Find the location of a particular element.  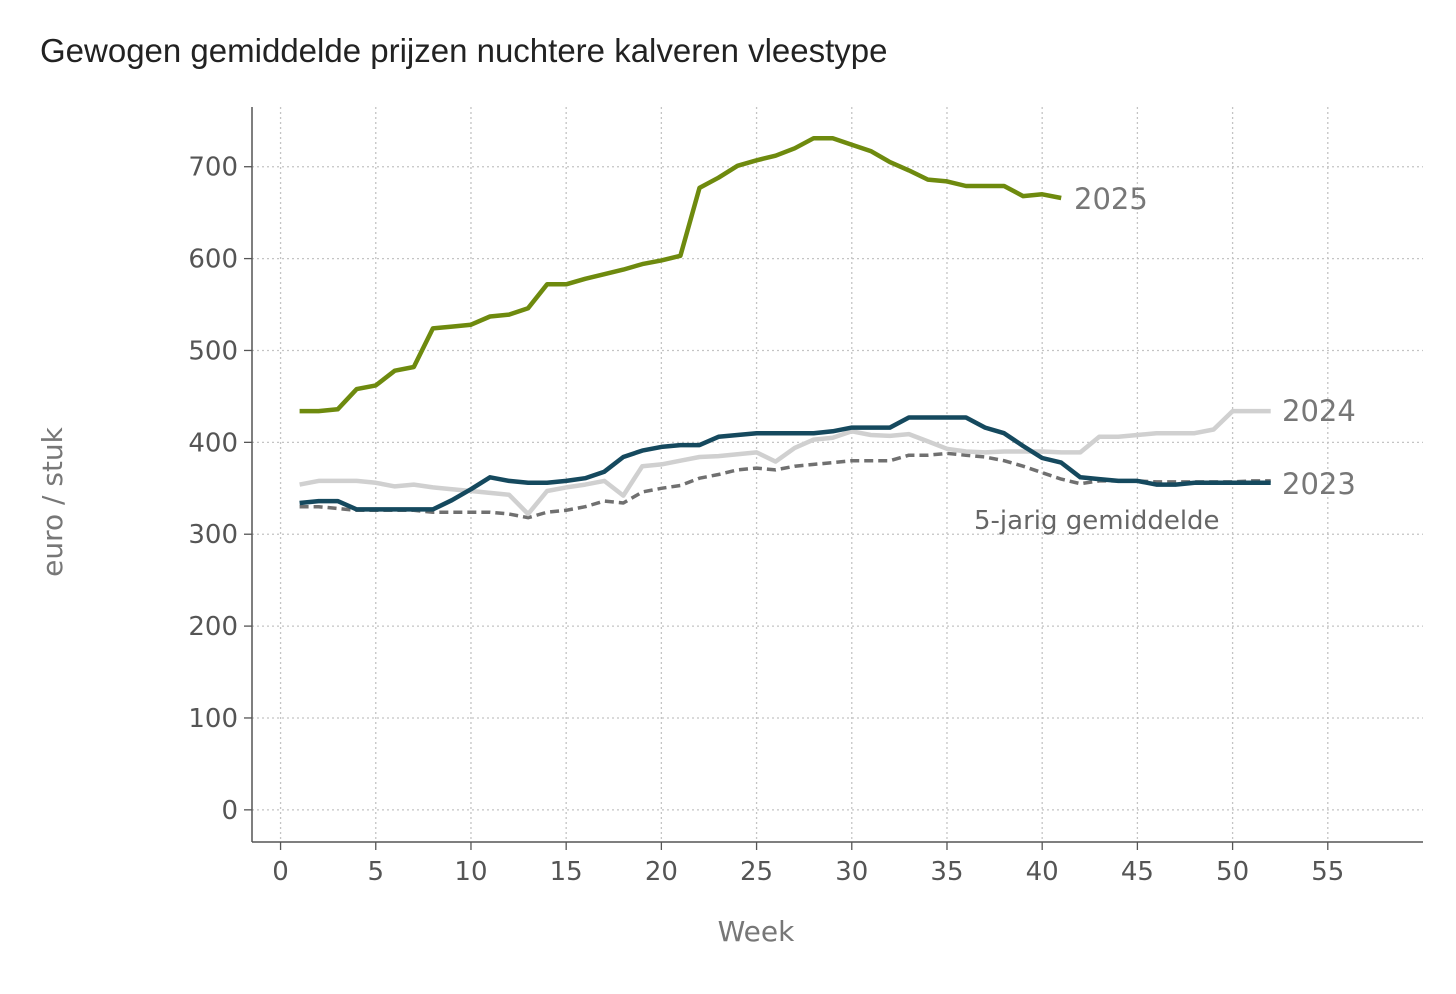

series-line-2024 is located at coordinates (785, 462).